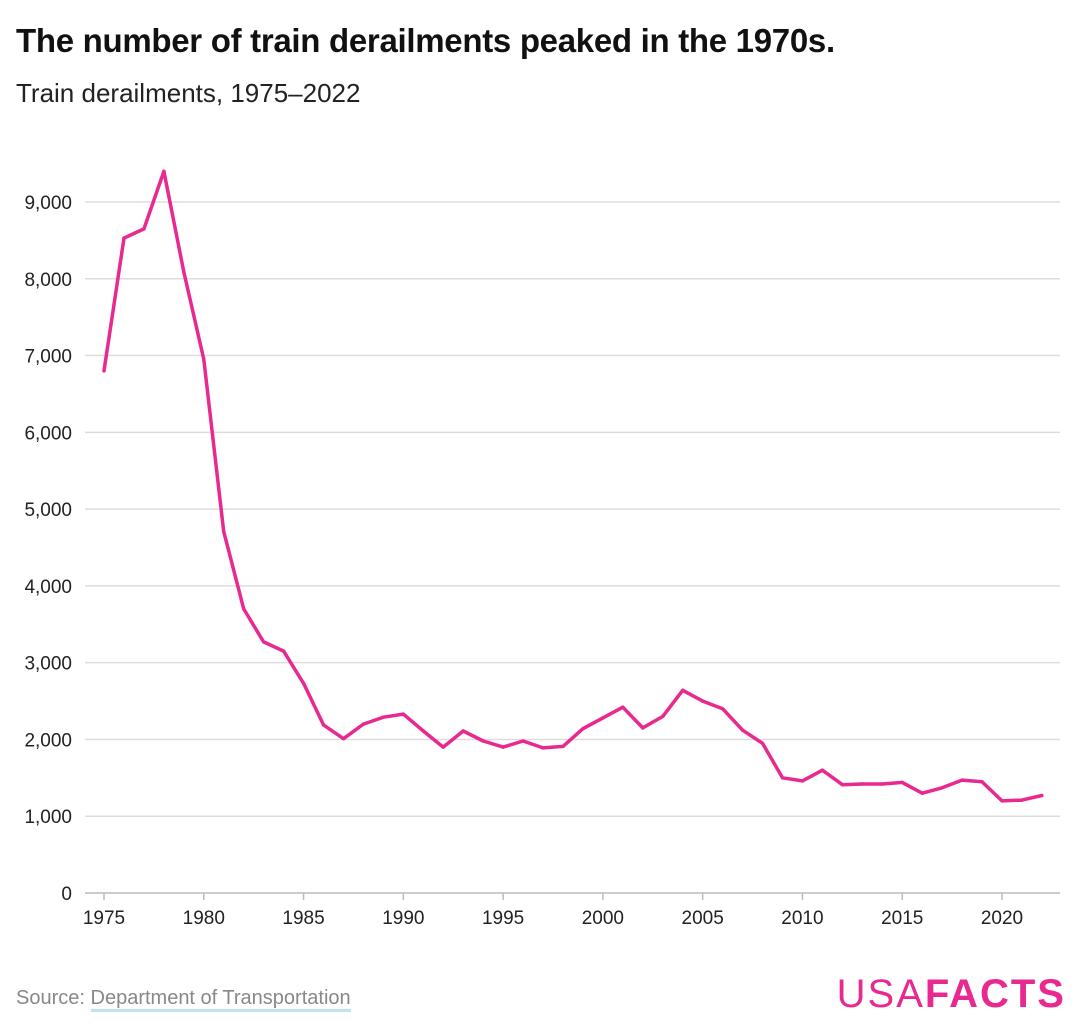 The image size is (1080, 1030). Describe the element at coordinates (48, 510) in the screenshot. I see `y-tick-label: 5,000` at that location.